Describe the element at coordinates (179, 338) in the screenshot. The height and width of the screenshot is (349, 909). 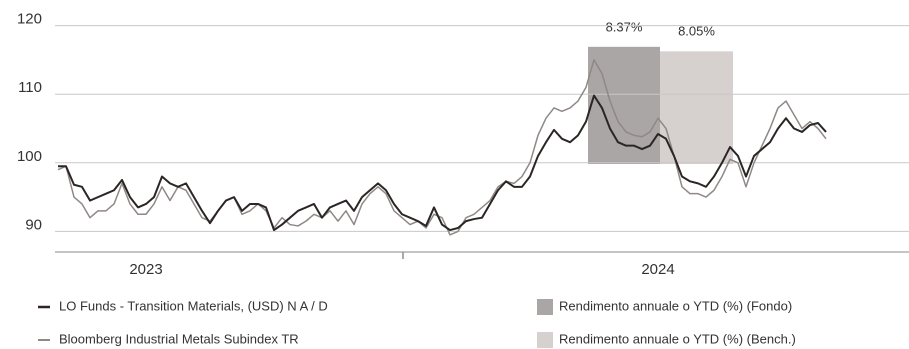
I see `legend-label: Bloomberg Industrial Metals Subindex TR` at that location.